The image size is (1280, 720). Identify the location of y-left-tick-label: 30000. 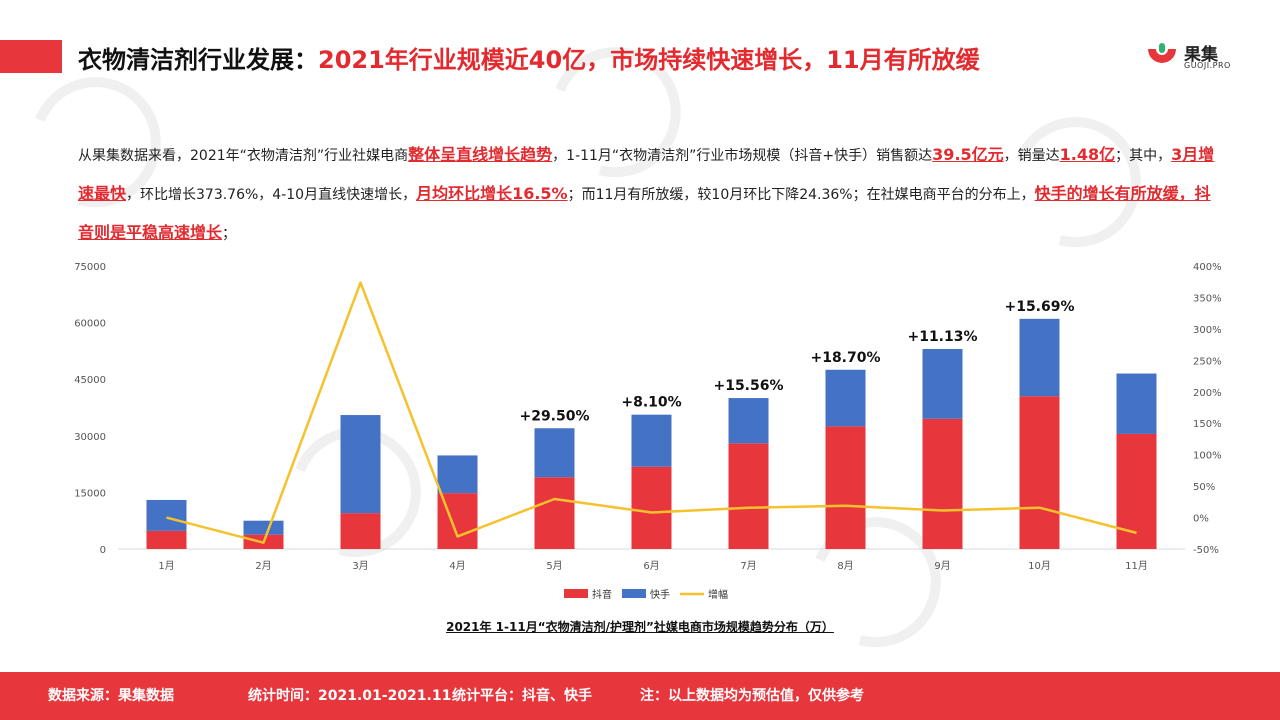
(90, 437).